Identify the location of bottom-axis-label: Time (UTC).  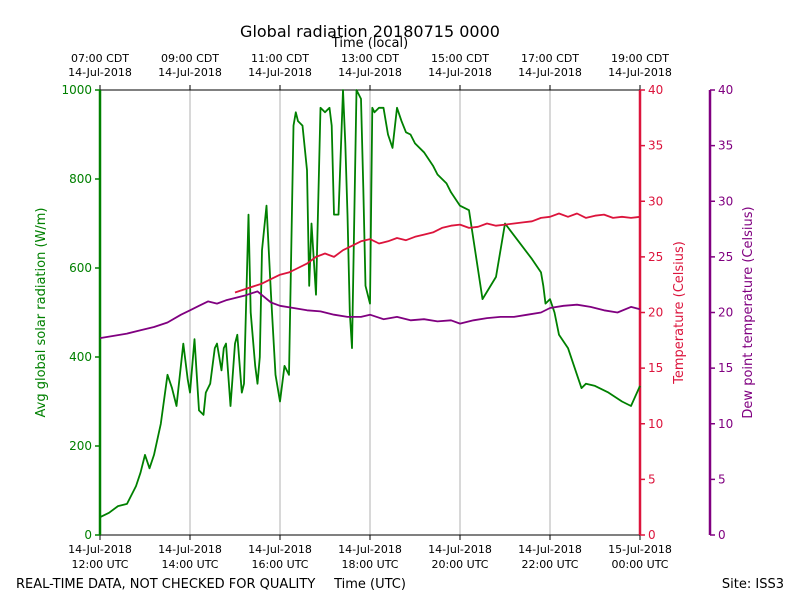
(369, 584).